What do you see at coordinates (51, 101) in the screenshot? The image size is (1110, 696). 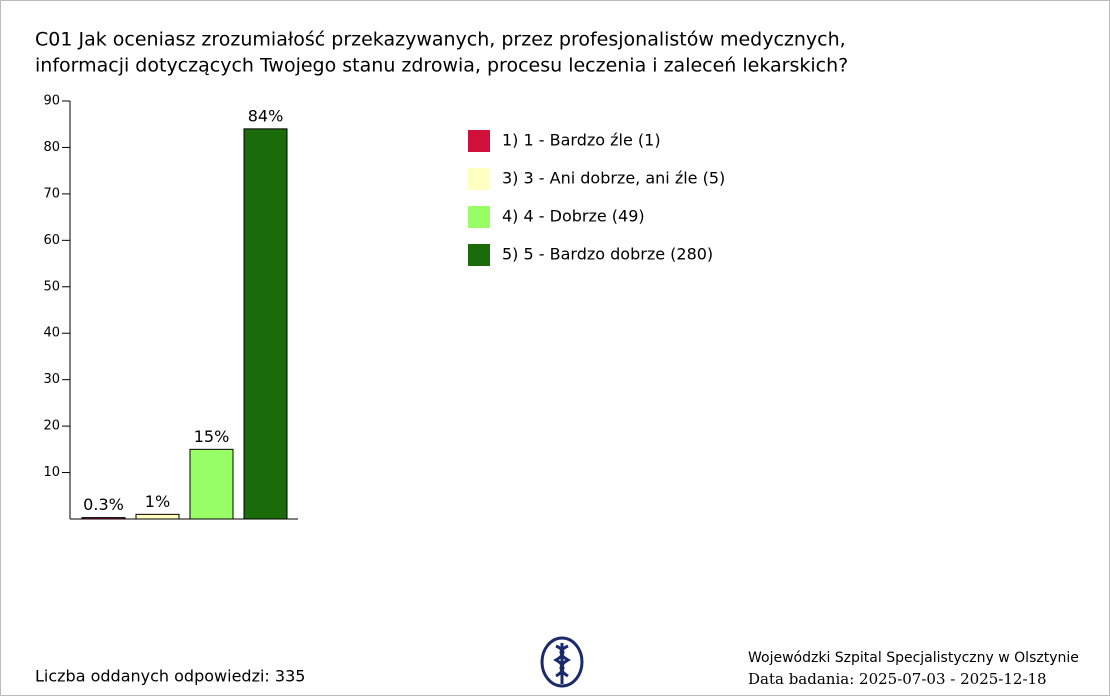 I see `y-tick-label: 90` at bounding box center [51, 101].